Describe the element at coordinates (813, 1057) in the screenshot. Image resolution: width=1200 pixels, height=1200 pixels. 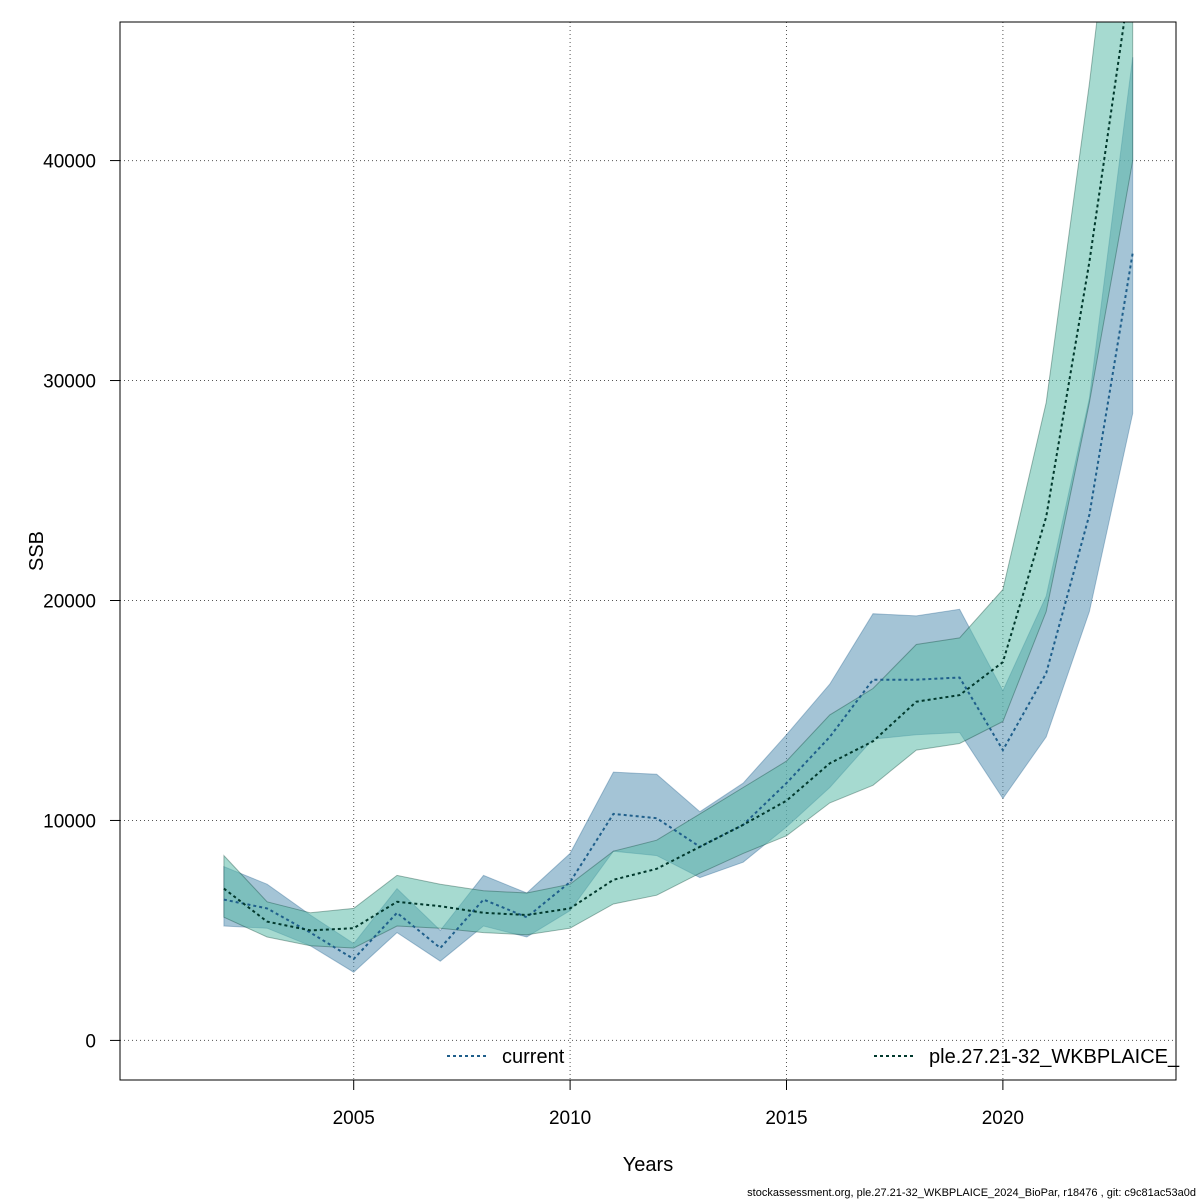
I see `legend: current ple.27.21-32_WKBPLAICE_` at that location.